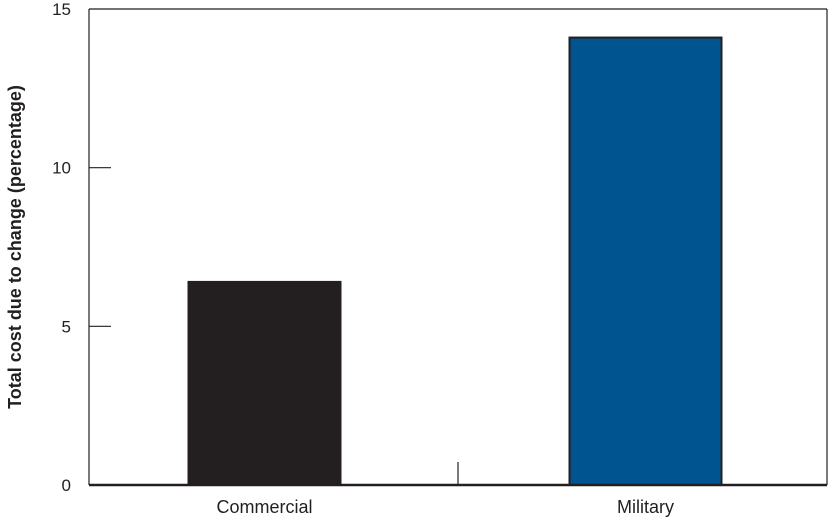  I want to click on y-tick-label: 5, so click(66, 326).